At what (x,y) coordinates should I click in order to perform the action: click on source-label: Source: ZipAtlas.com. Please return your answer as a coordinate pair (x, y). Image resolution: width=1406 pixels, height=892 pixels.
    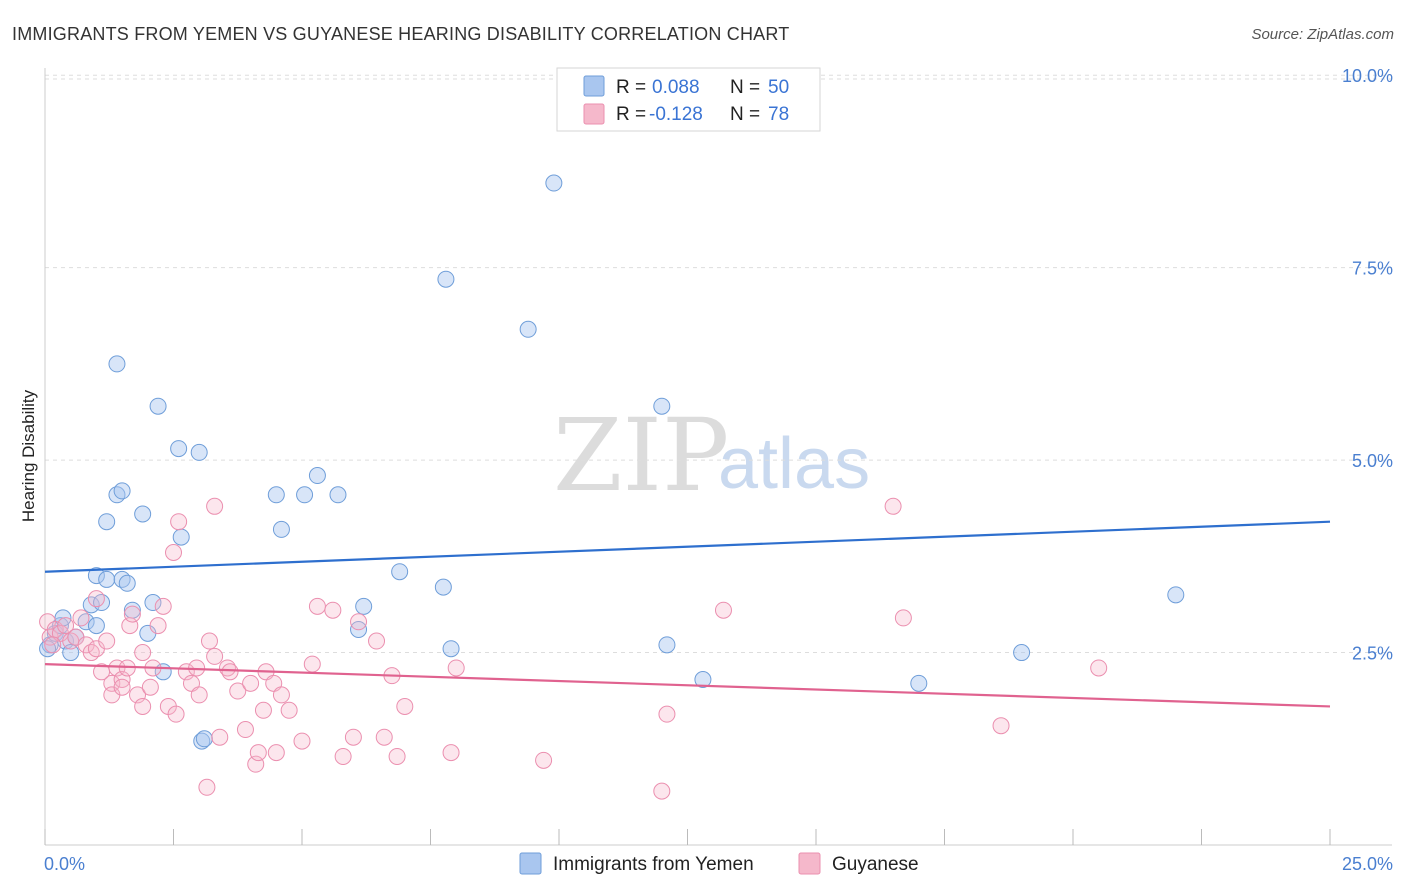
    Looking at the image, I should click on (1322, 34).